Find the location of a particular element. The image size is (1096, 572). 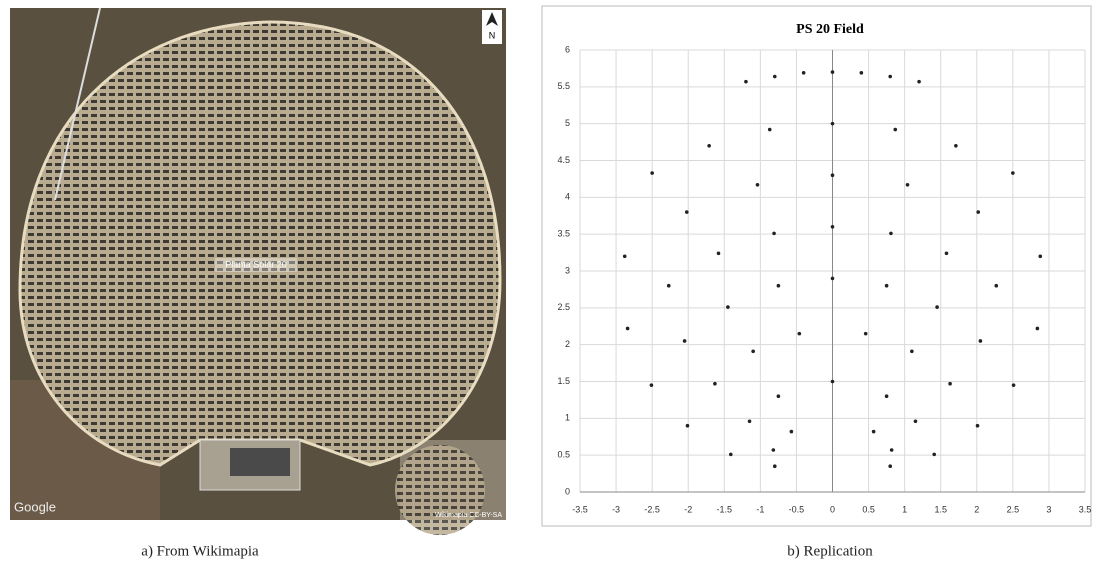

y-tick-label: 1 is located at coordinates (567, 418).